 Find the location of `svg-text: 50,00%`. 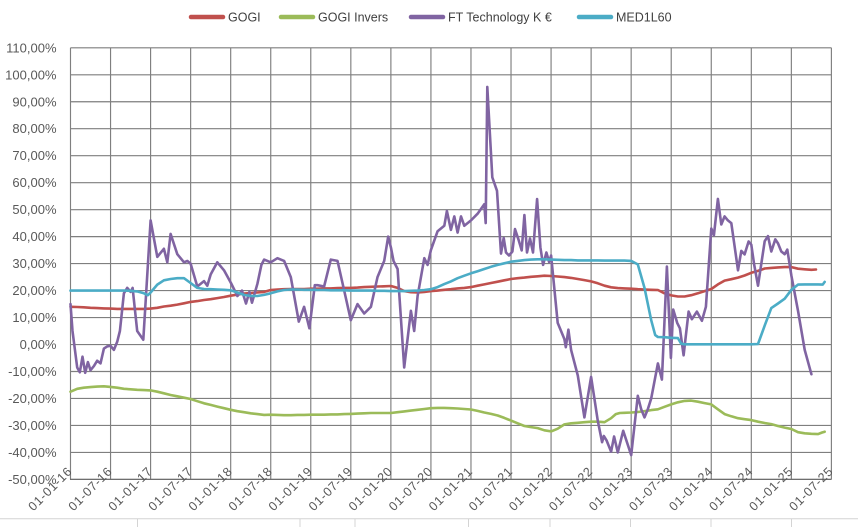

svg-text: 50,00% is located at coordinates (34, 209).